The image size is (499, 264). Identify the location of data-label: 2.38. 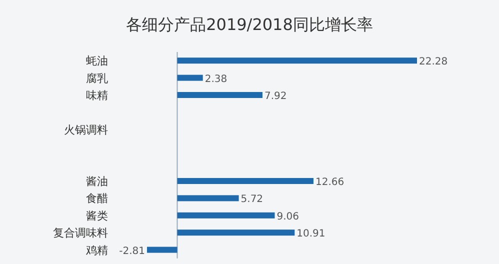
(216, 79).